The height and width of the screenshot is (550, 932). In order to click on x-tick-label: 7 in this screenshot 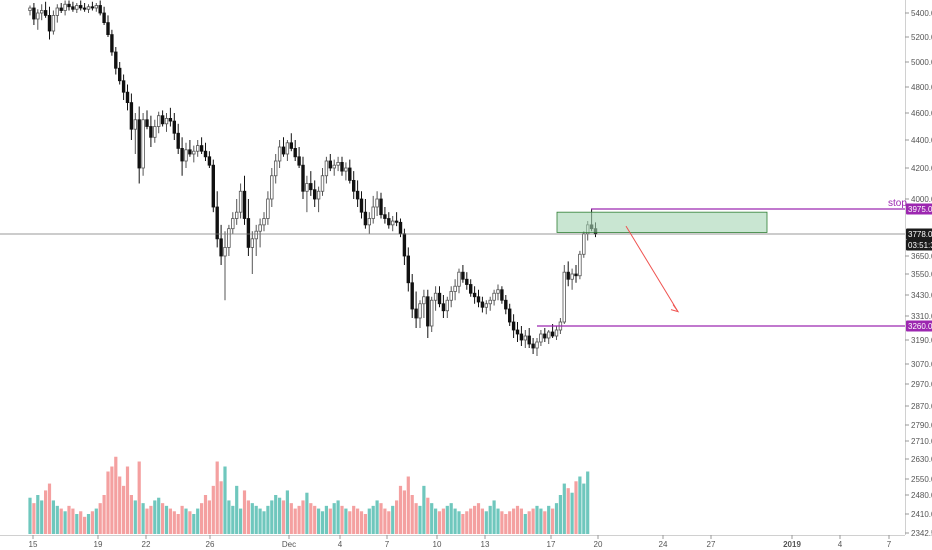, I will do `click(387, 544)`.